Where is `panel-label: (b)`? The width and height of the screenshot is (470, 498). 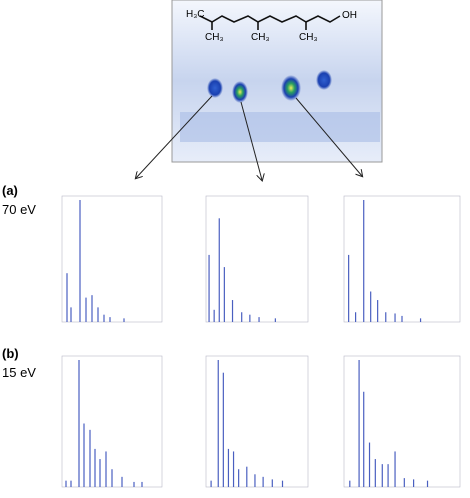
panel-label: (b) is located at coordinates (10, 353).